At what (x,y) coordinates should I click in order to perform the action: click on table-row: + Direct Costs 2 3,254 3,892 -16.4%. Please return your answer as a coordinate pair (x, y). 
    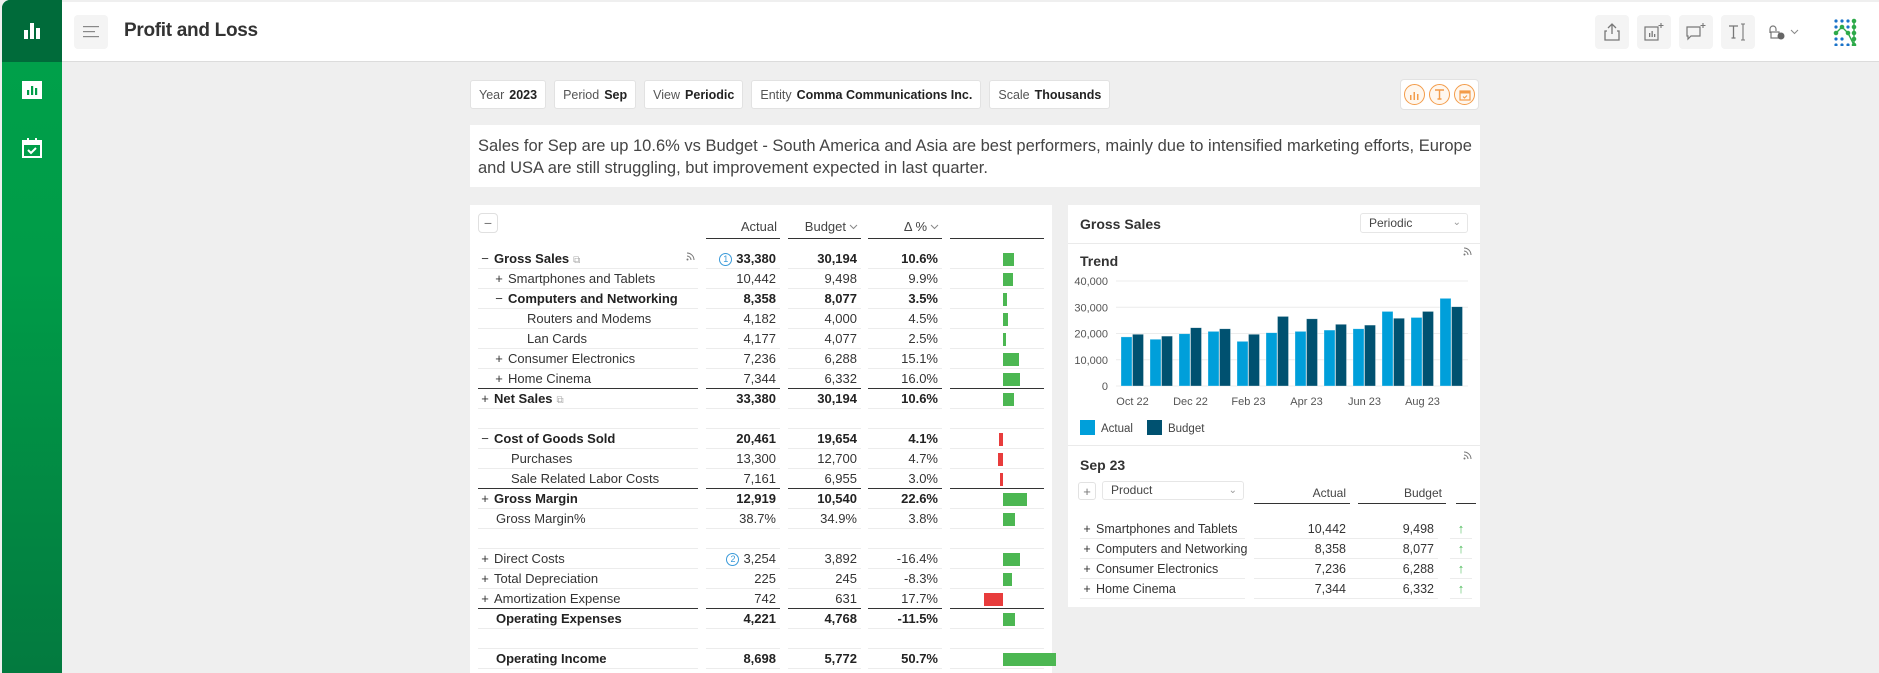
    Looking at the image, I should click on (761, 559).